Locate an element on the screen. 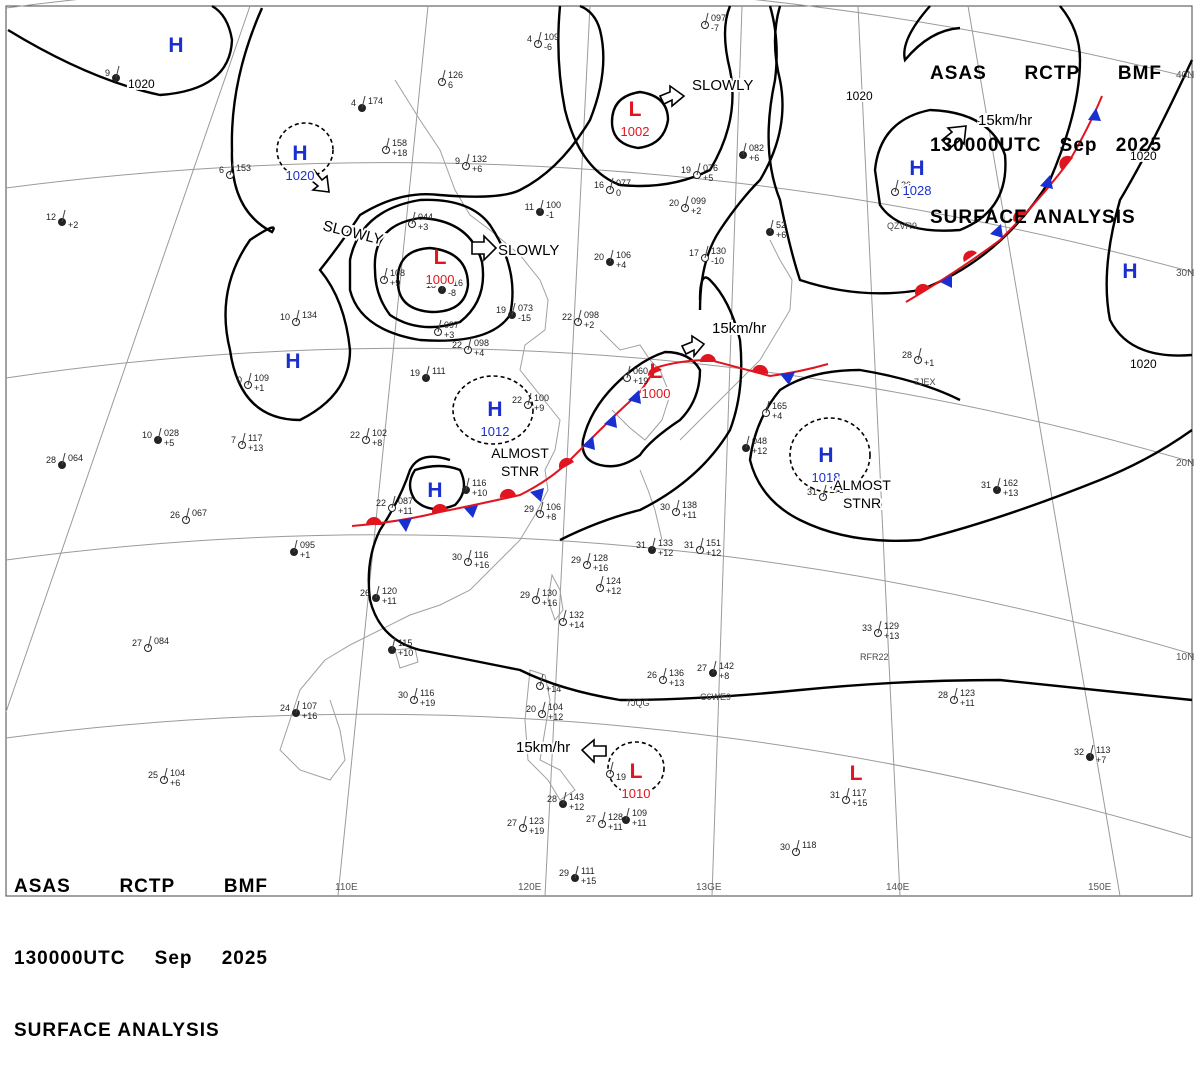 The image size is (1200, 1067). movement-label: 15km/hr is located at coordinates (543, 747).